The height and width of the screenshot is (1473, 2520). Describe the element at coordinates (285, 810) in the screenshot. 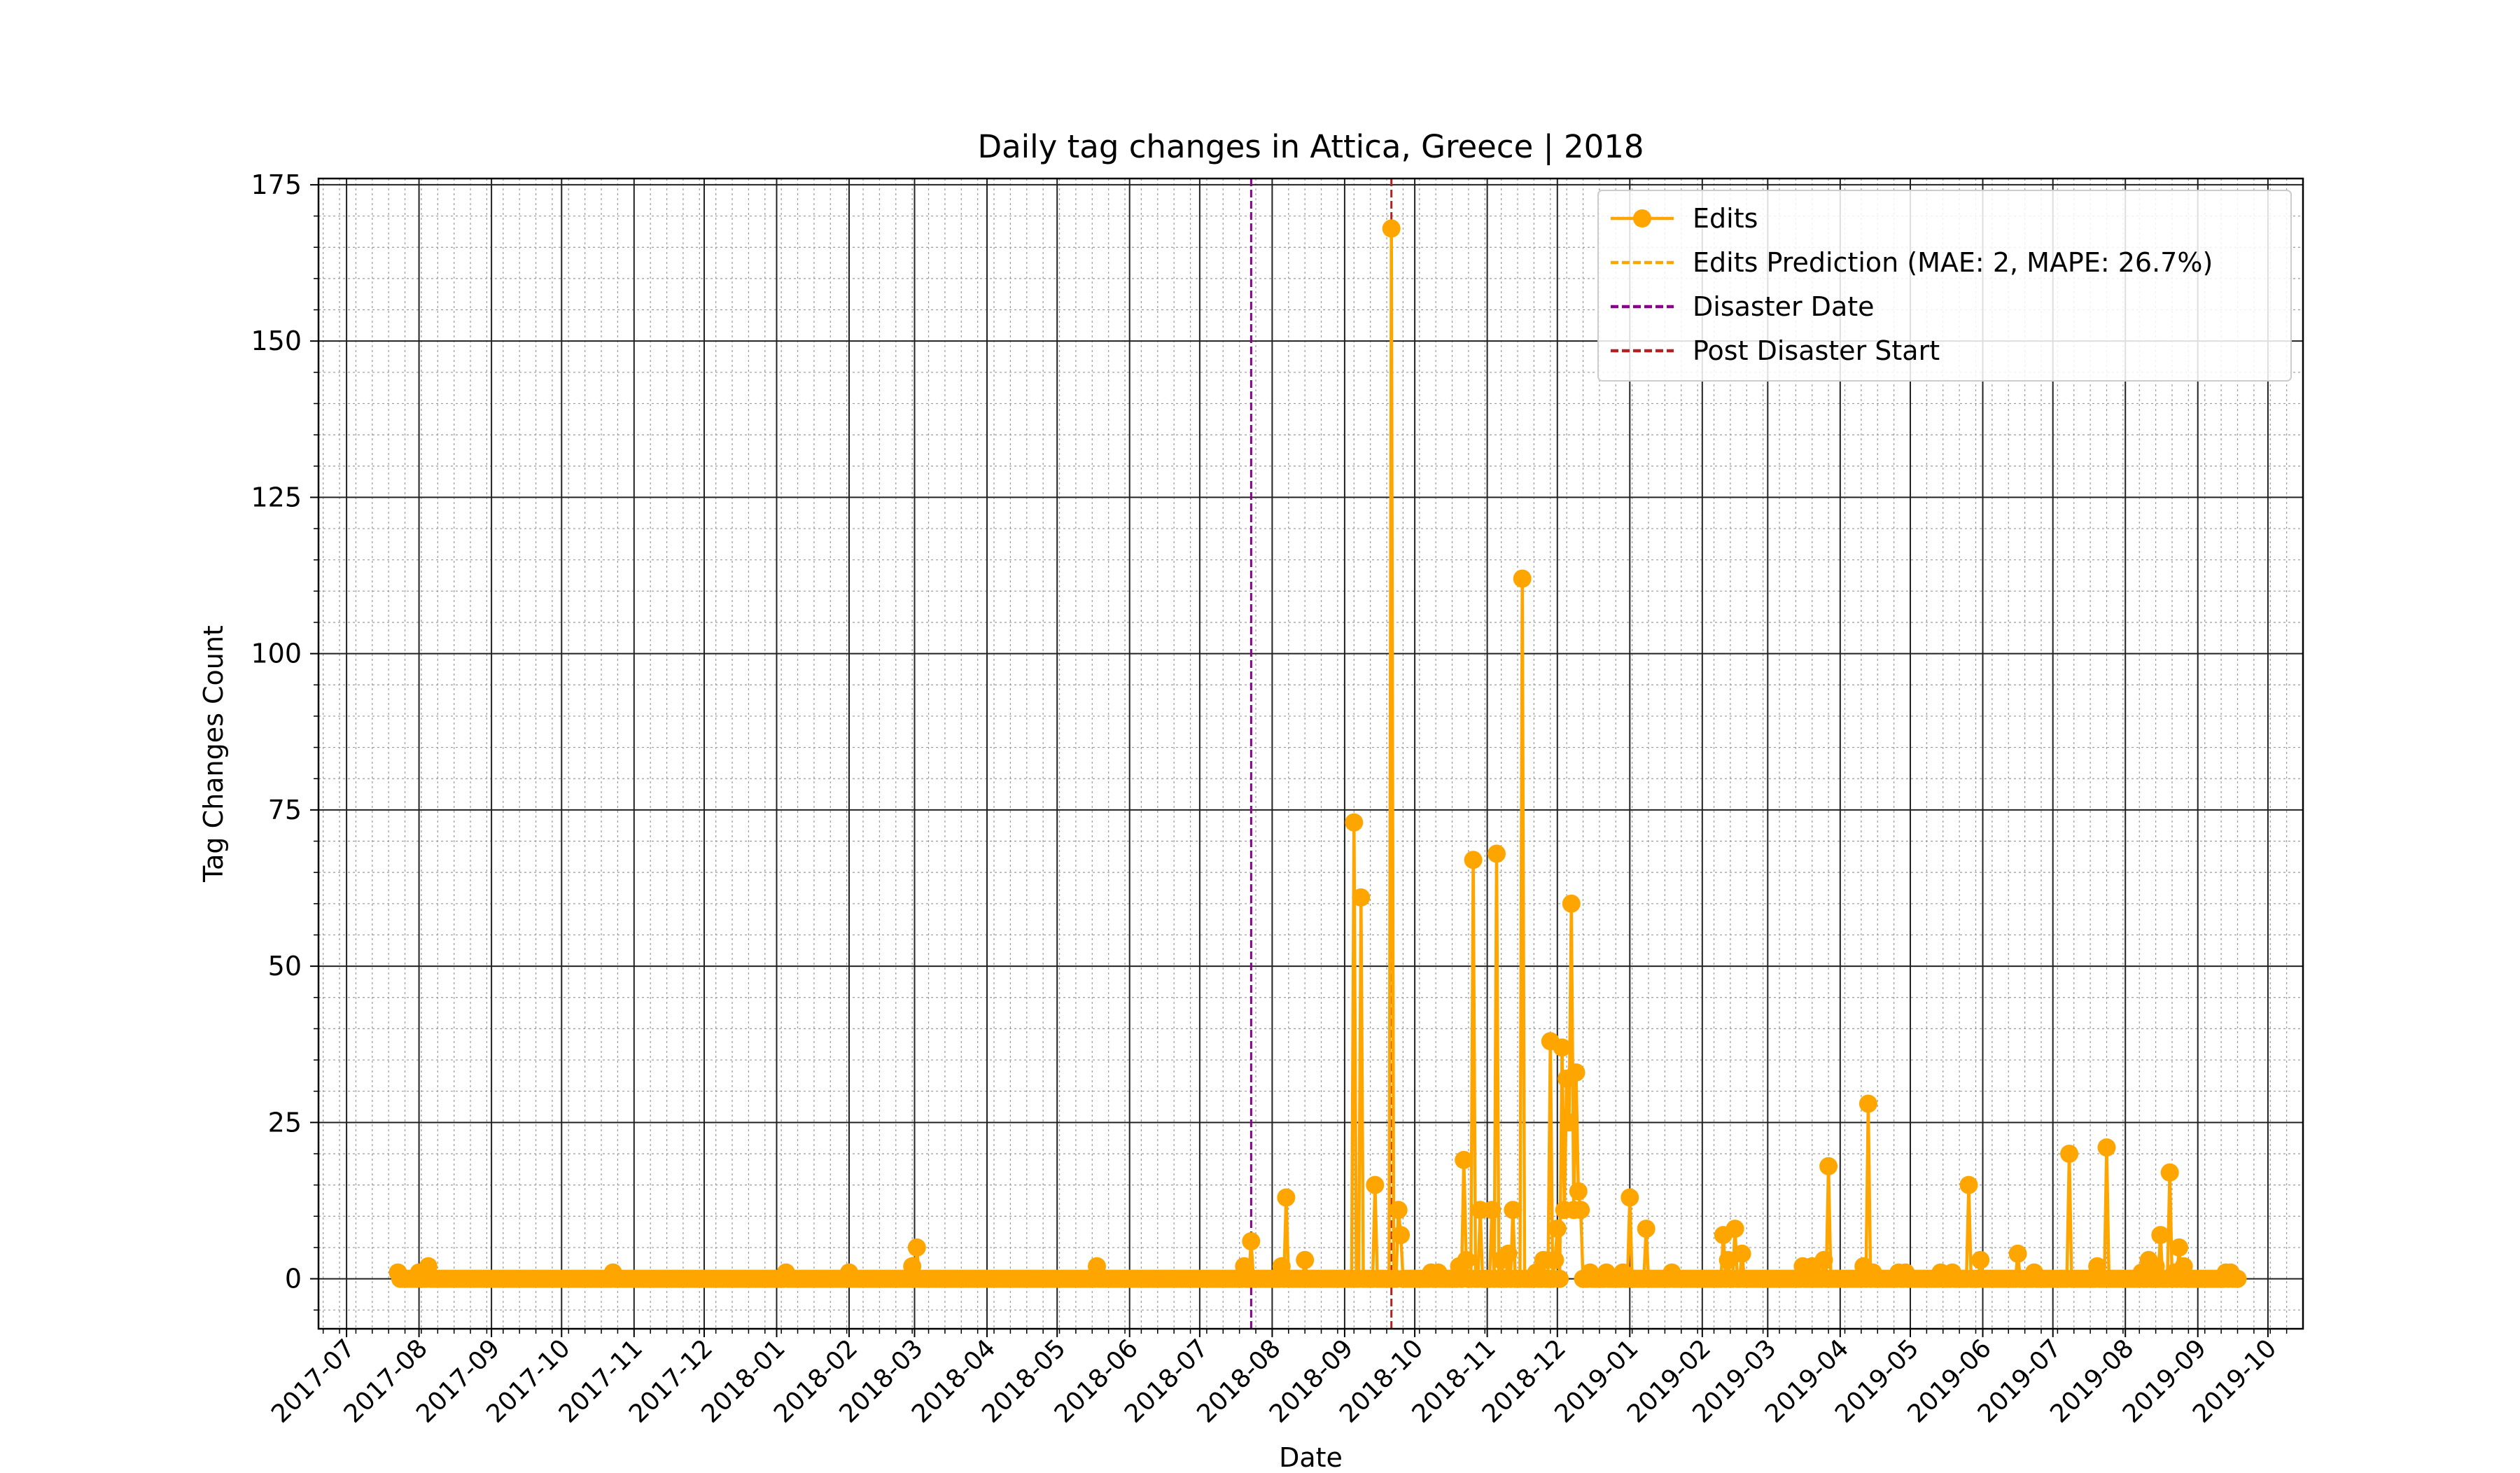

I see `y-tick-label: 75` at that location.